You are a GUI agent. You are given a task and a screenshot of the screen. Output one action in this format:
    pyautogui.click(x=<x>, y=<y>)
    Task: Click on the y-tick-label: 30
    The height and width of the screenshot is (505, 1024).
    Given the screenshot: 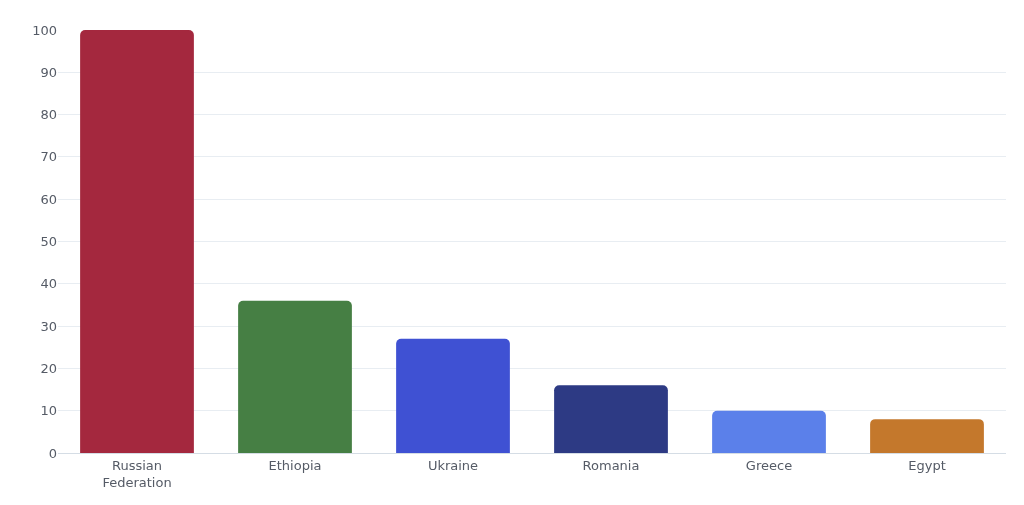 What is the action you would take?
    pyautogui.click(x=48, y=326)
    